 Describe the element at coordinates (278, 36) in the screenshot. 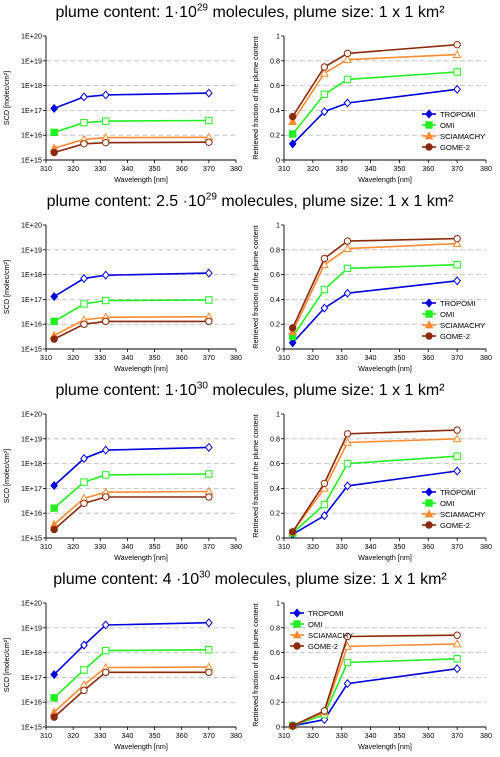

I see `y-tick-label: 1` at that location.